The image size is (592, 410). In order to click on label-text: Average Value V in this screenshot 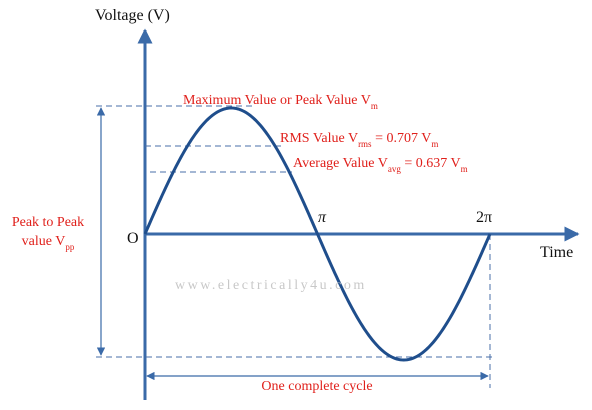, I will do `click(340, 163)`.